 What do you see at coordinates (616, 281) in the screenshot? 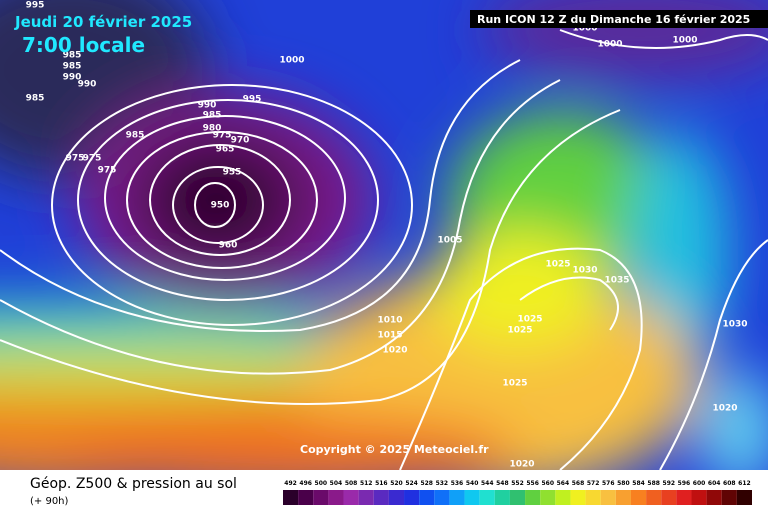
I see `isobar-label: 1035` at bounding box center [616, 281].